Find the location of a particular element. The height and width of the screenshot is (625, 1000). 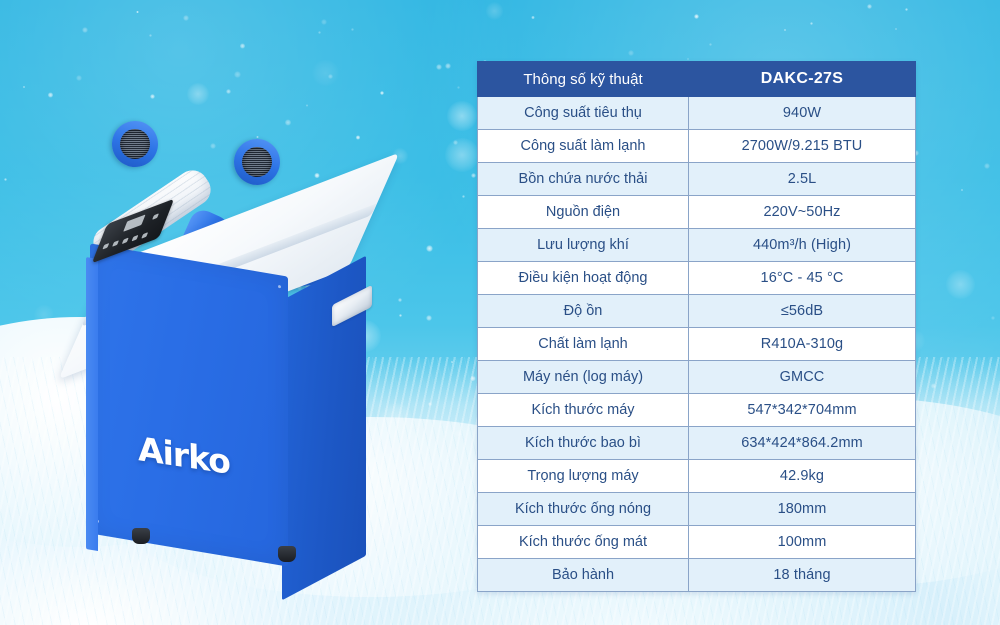

spec-label: Lưu lượng khí is located at coordinates (583, 245).